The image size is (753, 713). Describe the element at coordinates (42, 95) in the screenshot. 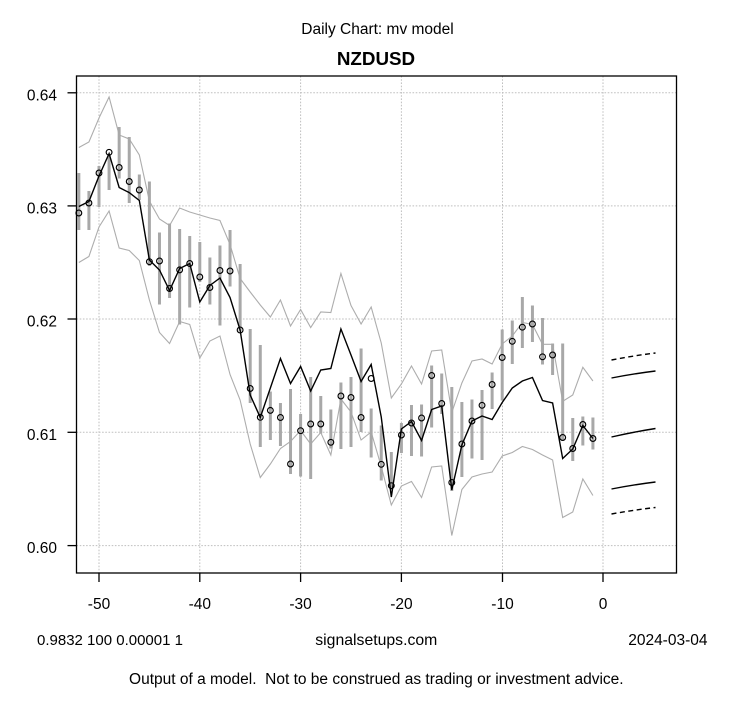

I see `svg-text: 0.64` at that location.